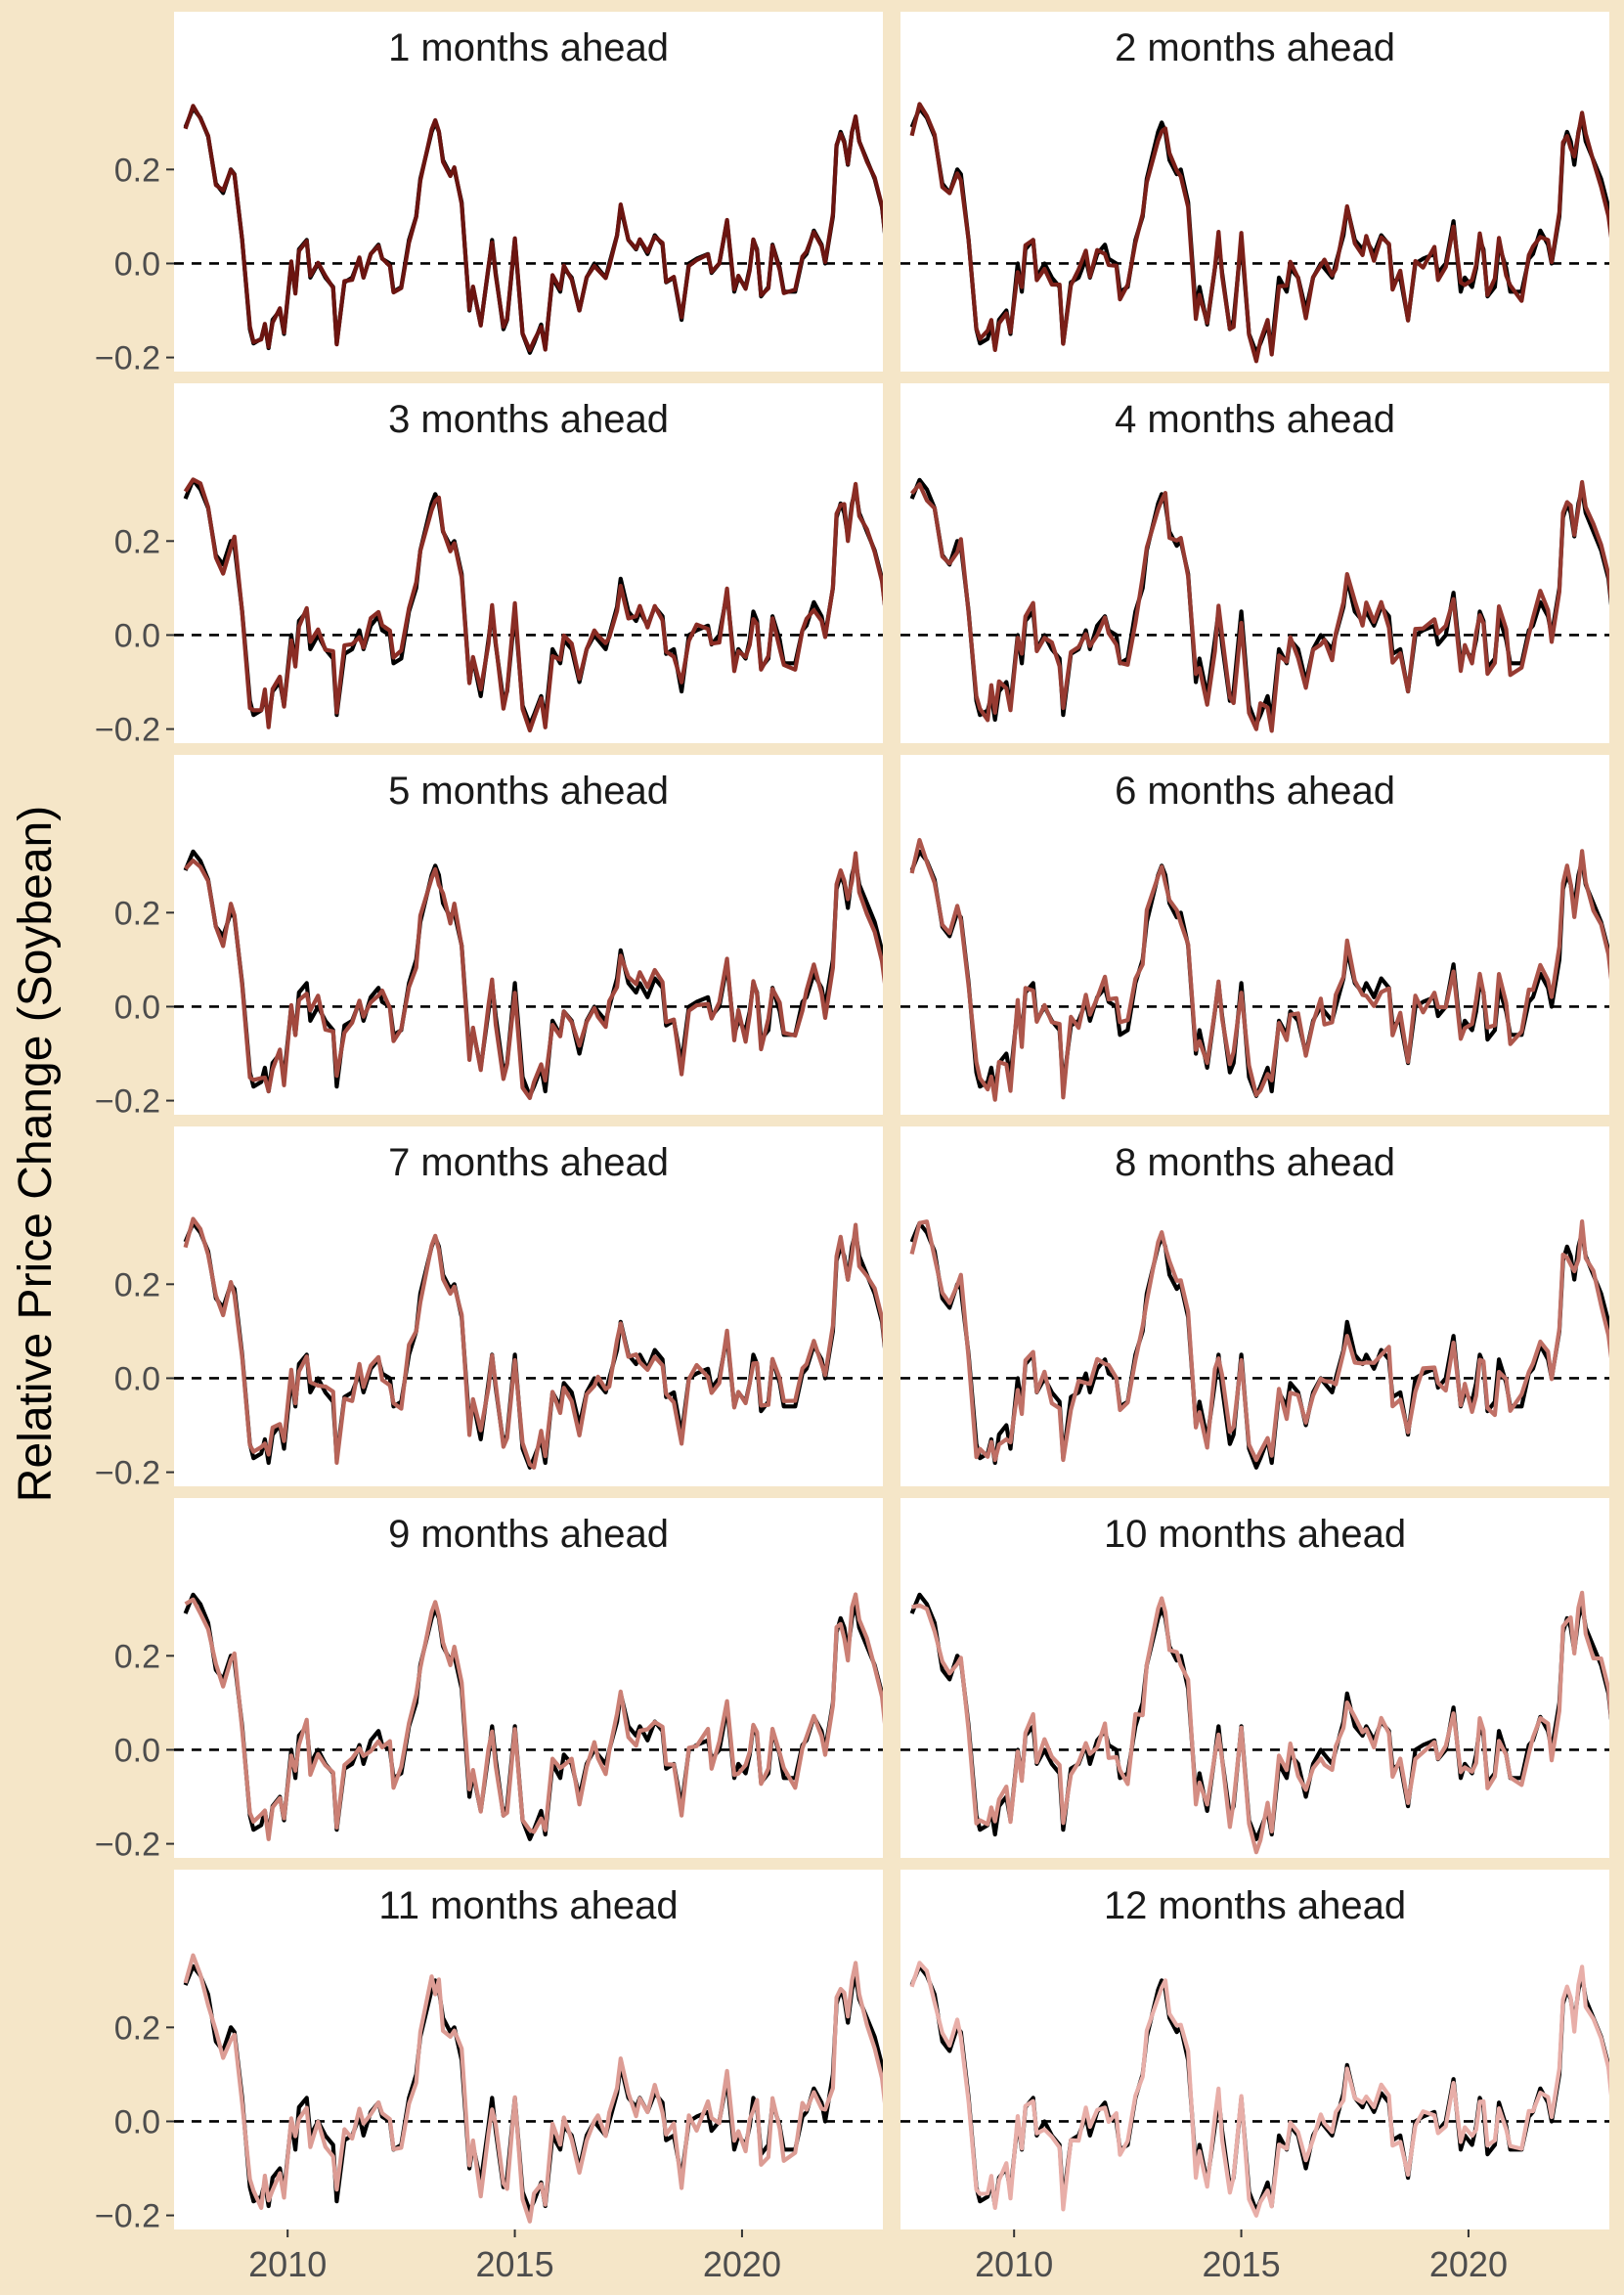 The image size is (1624, 2295). Describe the element at coordinates (528, 1905) in the screenshot. I see `panel-title: 11 months ahead` at that location.